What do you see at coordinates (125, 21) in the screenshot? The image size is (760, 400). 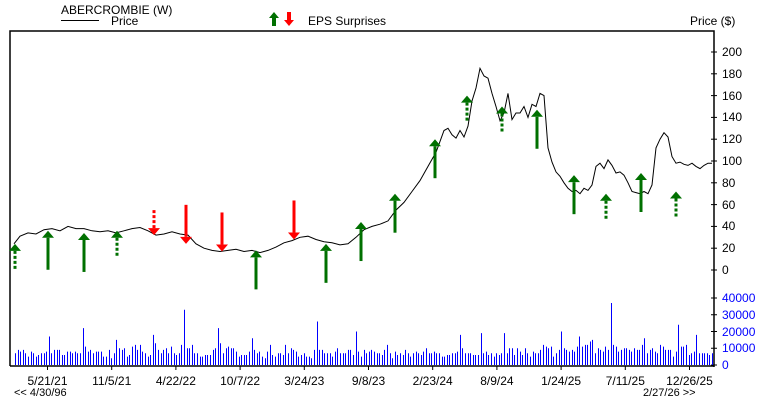 I see `price-legend-label: Price` at bounding box center [125, 21].